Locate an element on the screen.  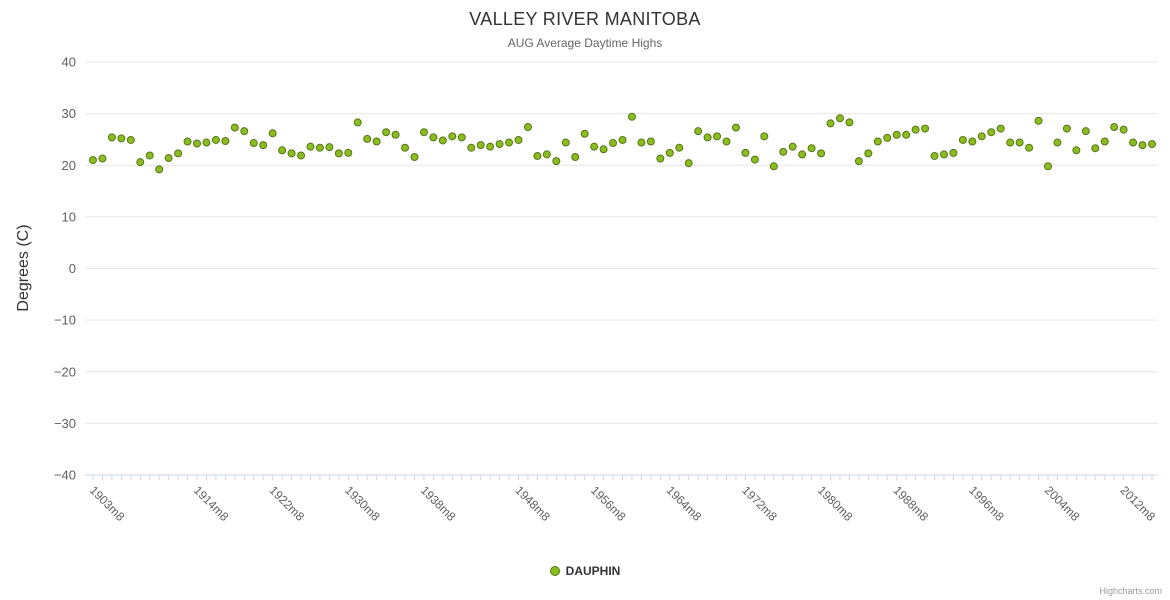
legend-item-dauphin: DAUPHIN is located at coordinates (585, 571).